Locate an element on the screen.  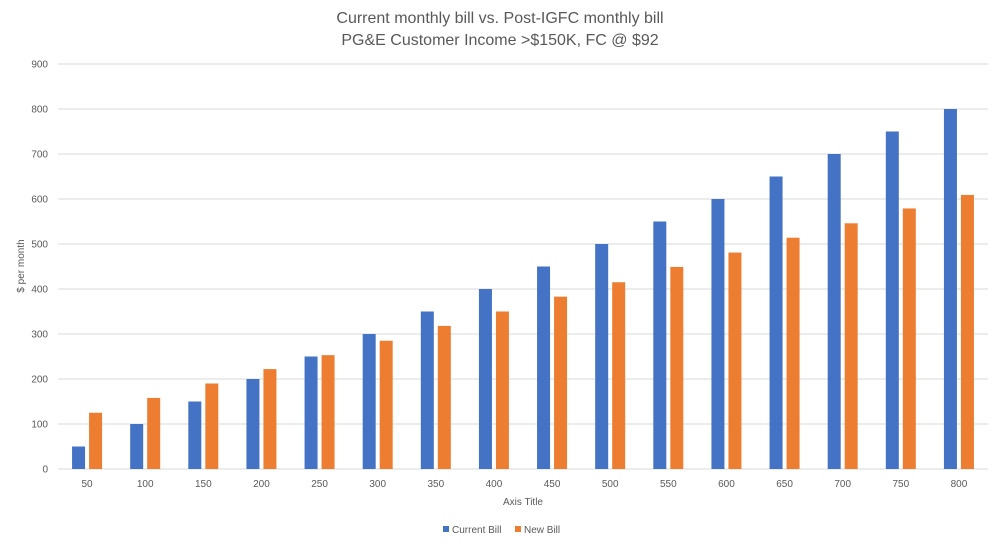
x-tick-label: 50 is located at coordinates (88, 484).